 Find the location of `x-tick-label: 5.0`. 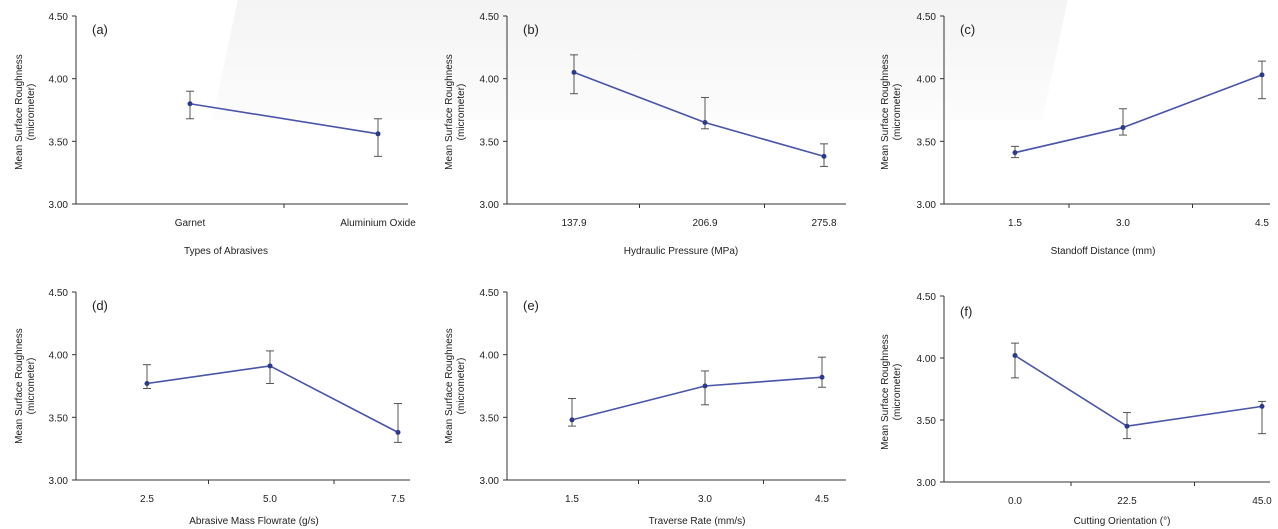

x-tick-label: 5.0 is located at coordinates (270, 499).